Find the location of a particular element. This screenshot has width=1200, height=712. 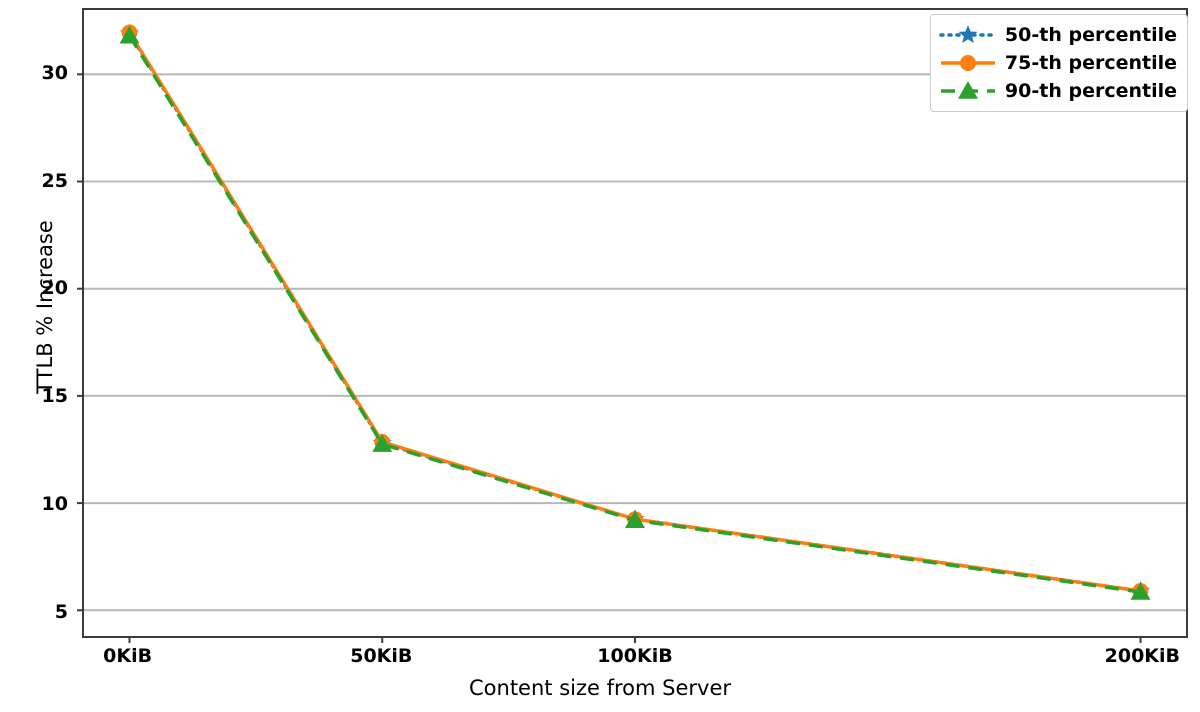

y-tick-label: 20 is located at coordinates (54, 288).